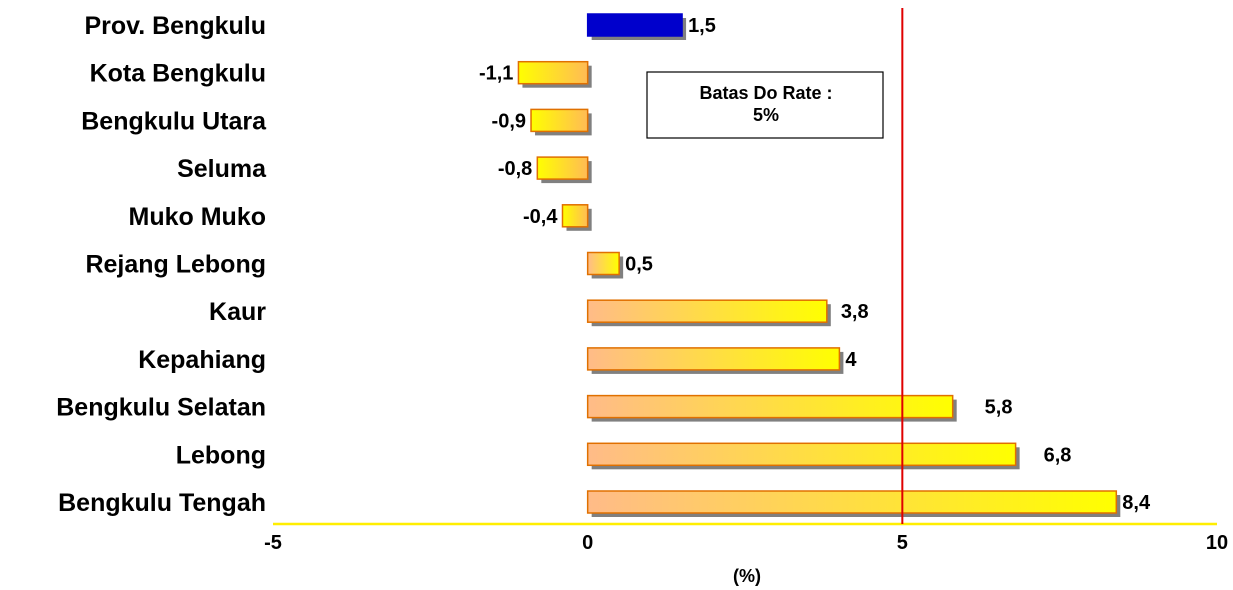 Image resolution: width=1233 pixels, height=590 pixels. I want to click on category-label-bengkulu-utara: Bengkulu Utara, so click(174, 121).